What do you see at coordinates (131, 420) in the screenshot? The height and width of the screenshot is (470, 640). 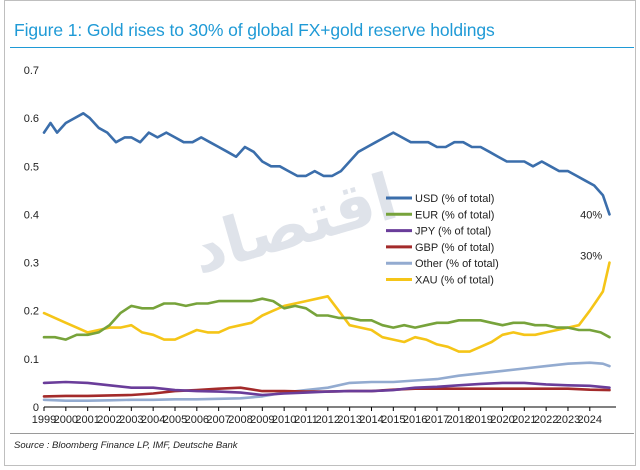 I see `x-tick-label: 2003` at bounding box center [131, 420].